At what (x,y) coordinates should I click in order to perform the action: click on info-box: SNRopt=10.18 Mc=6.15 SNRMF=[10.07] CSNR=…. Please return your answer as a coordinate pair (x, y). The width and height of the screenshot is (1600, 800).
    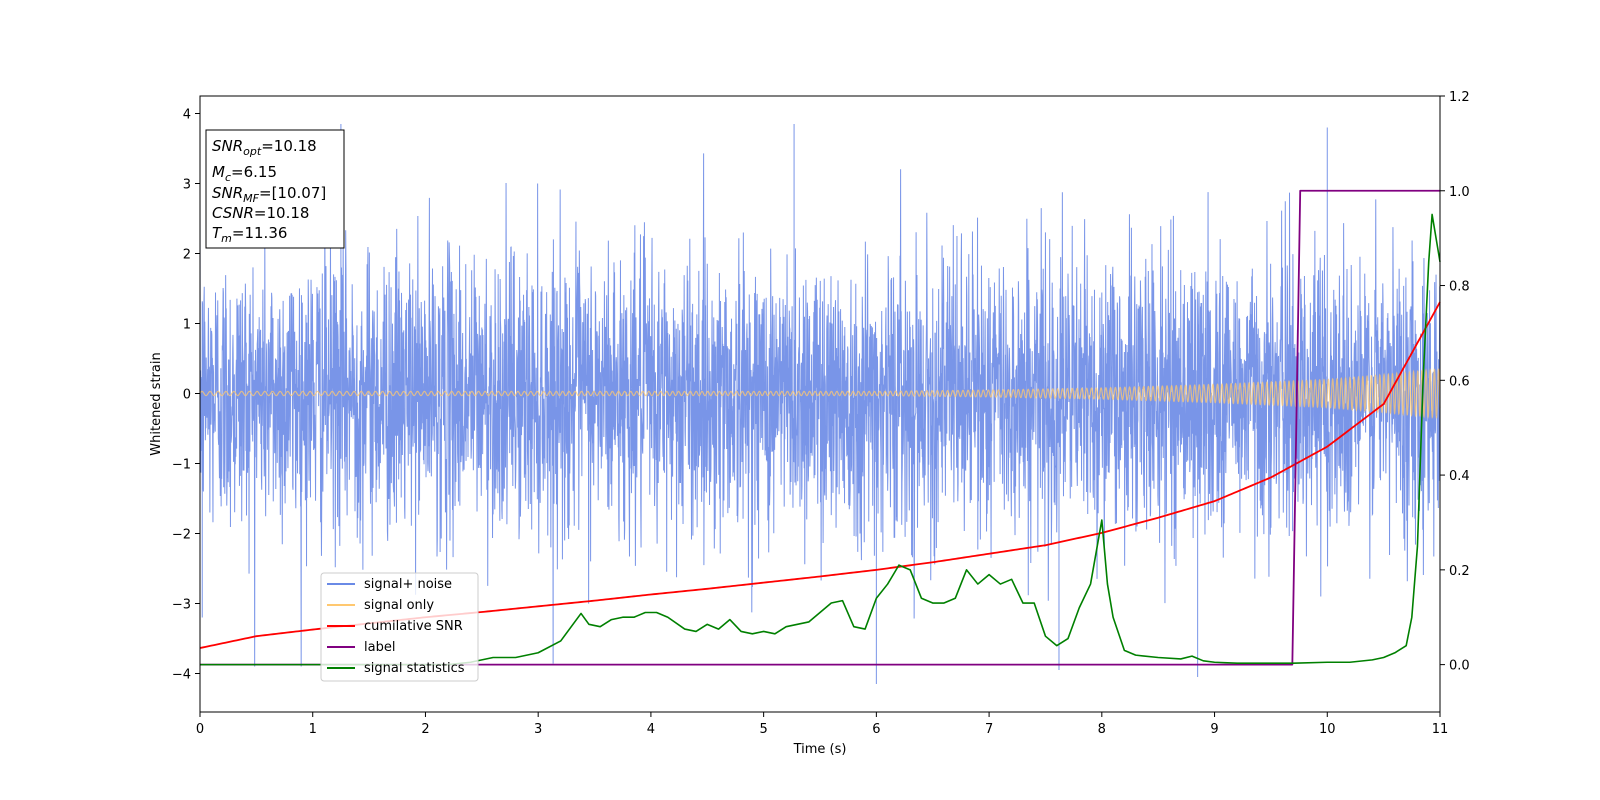
    Looking at the image, I should click on (275, 189).